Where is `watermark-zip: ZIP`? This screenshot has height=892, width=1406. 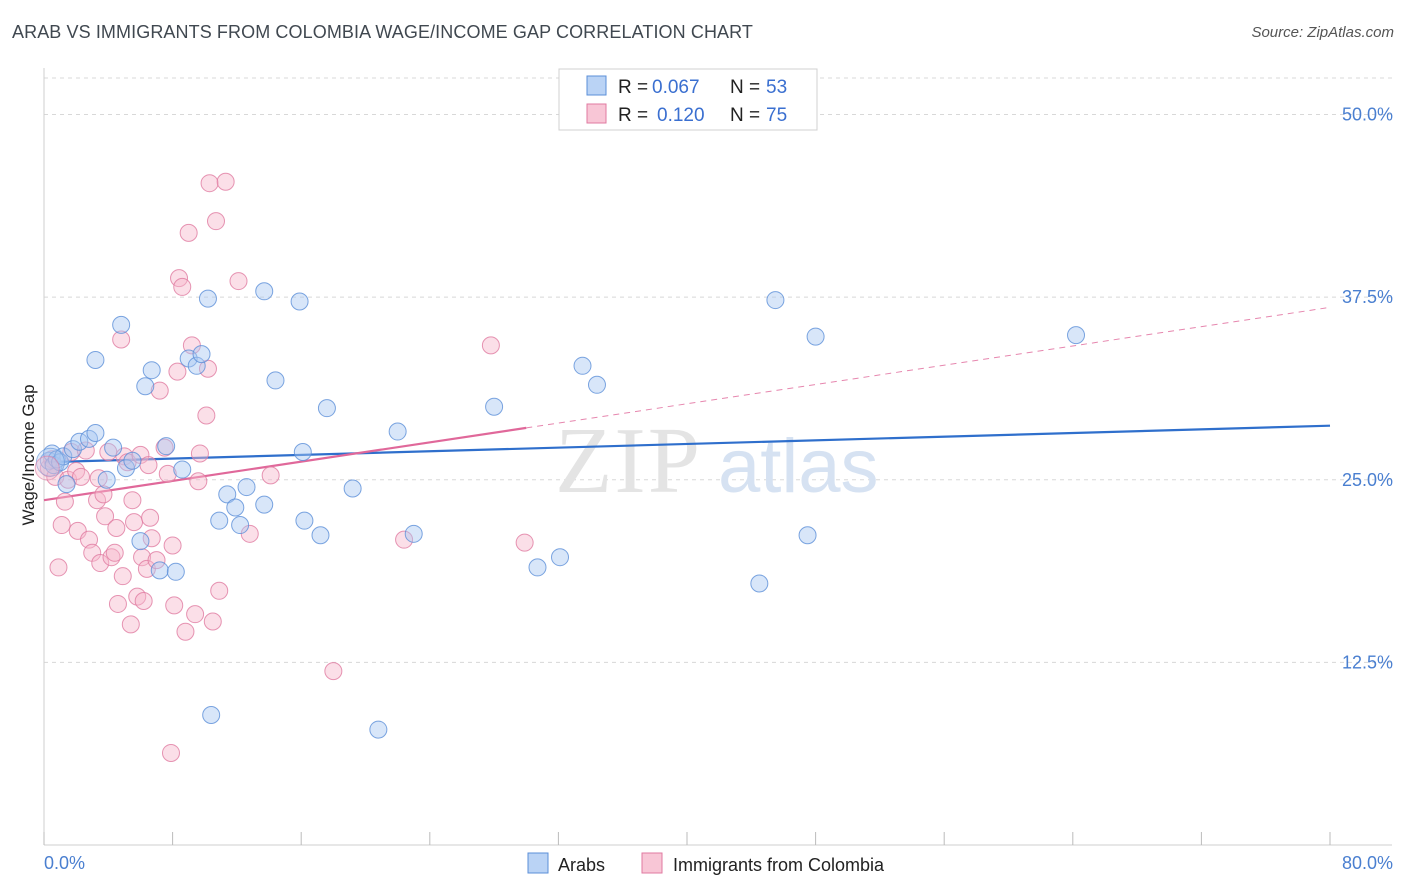 watermark-zip: ZIP is located at coordinates (628, 461).